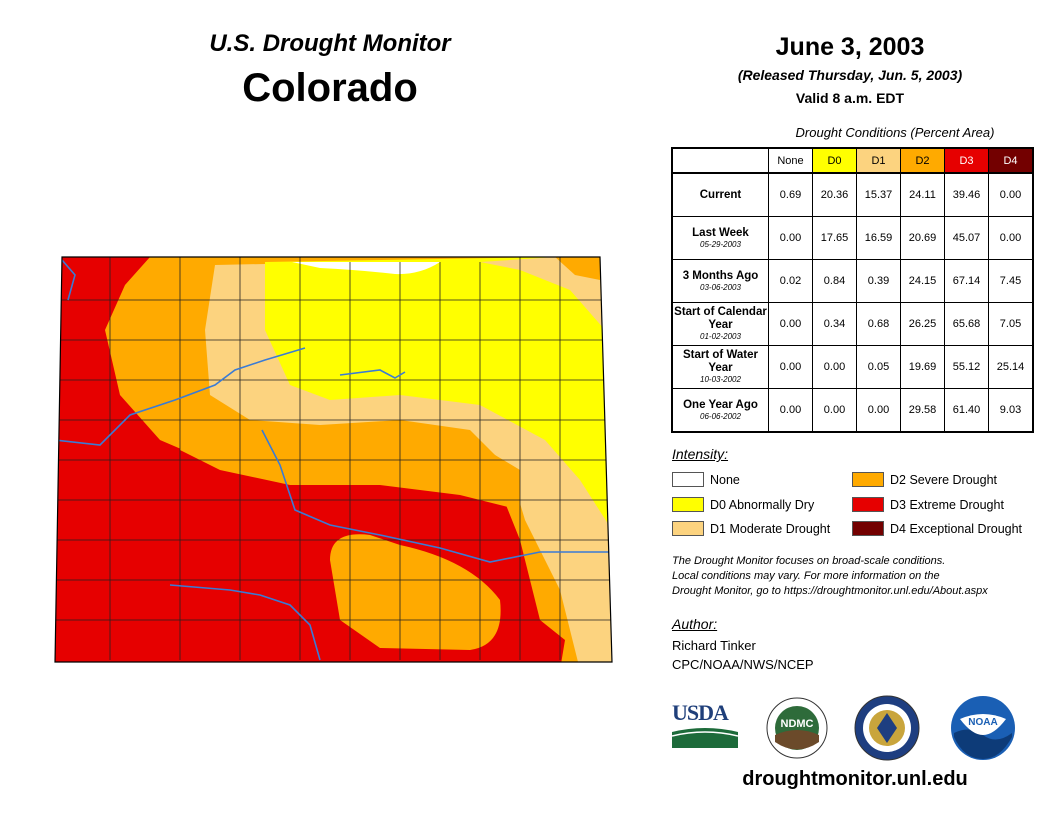  I want to click on row-date: 01-02-2003, so click(720, 336).